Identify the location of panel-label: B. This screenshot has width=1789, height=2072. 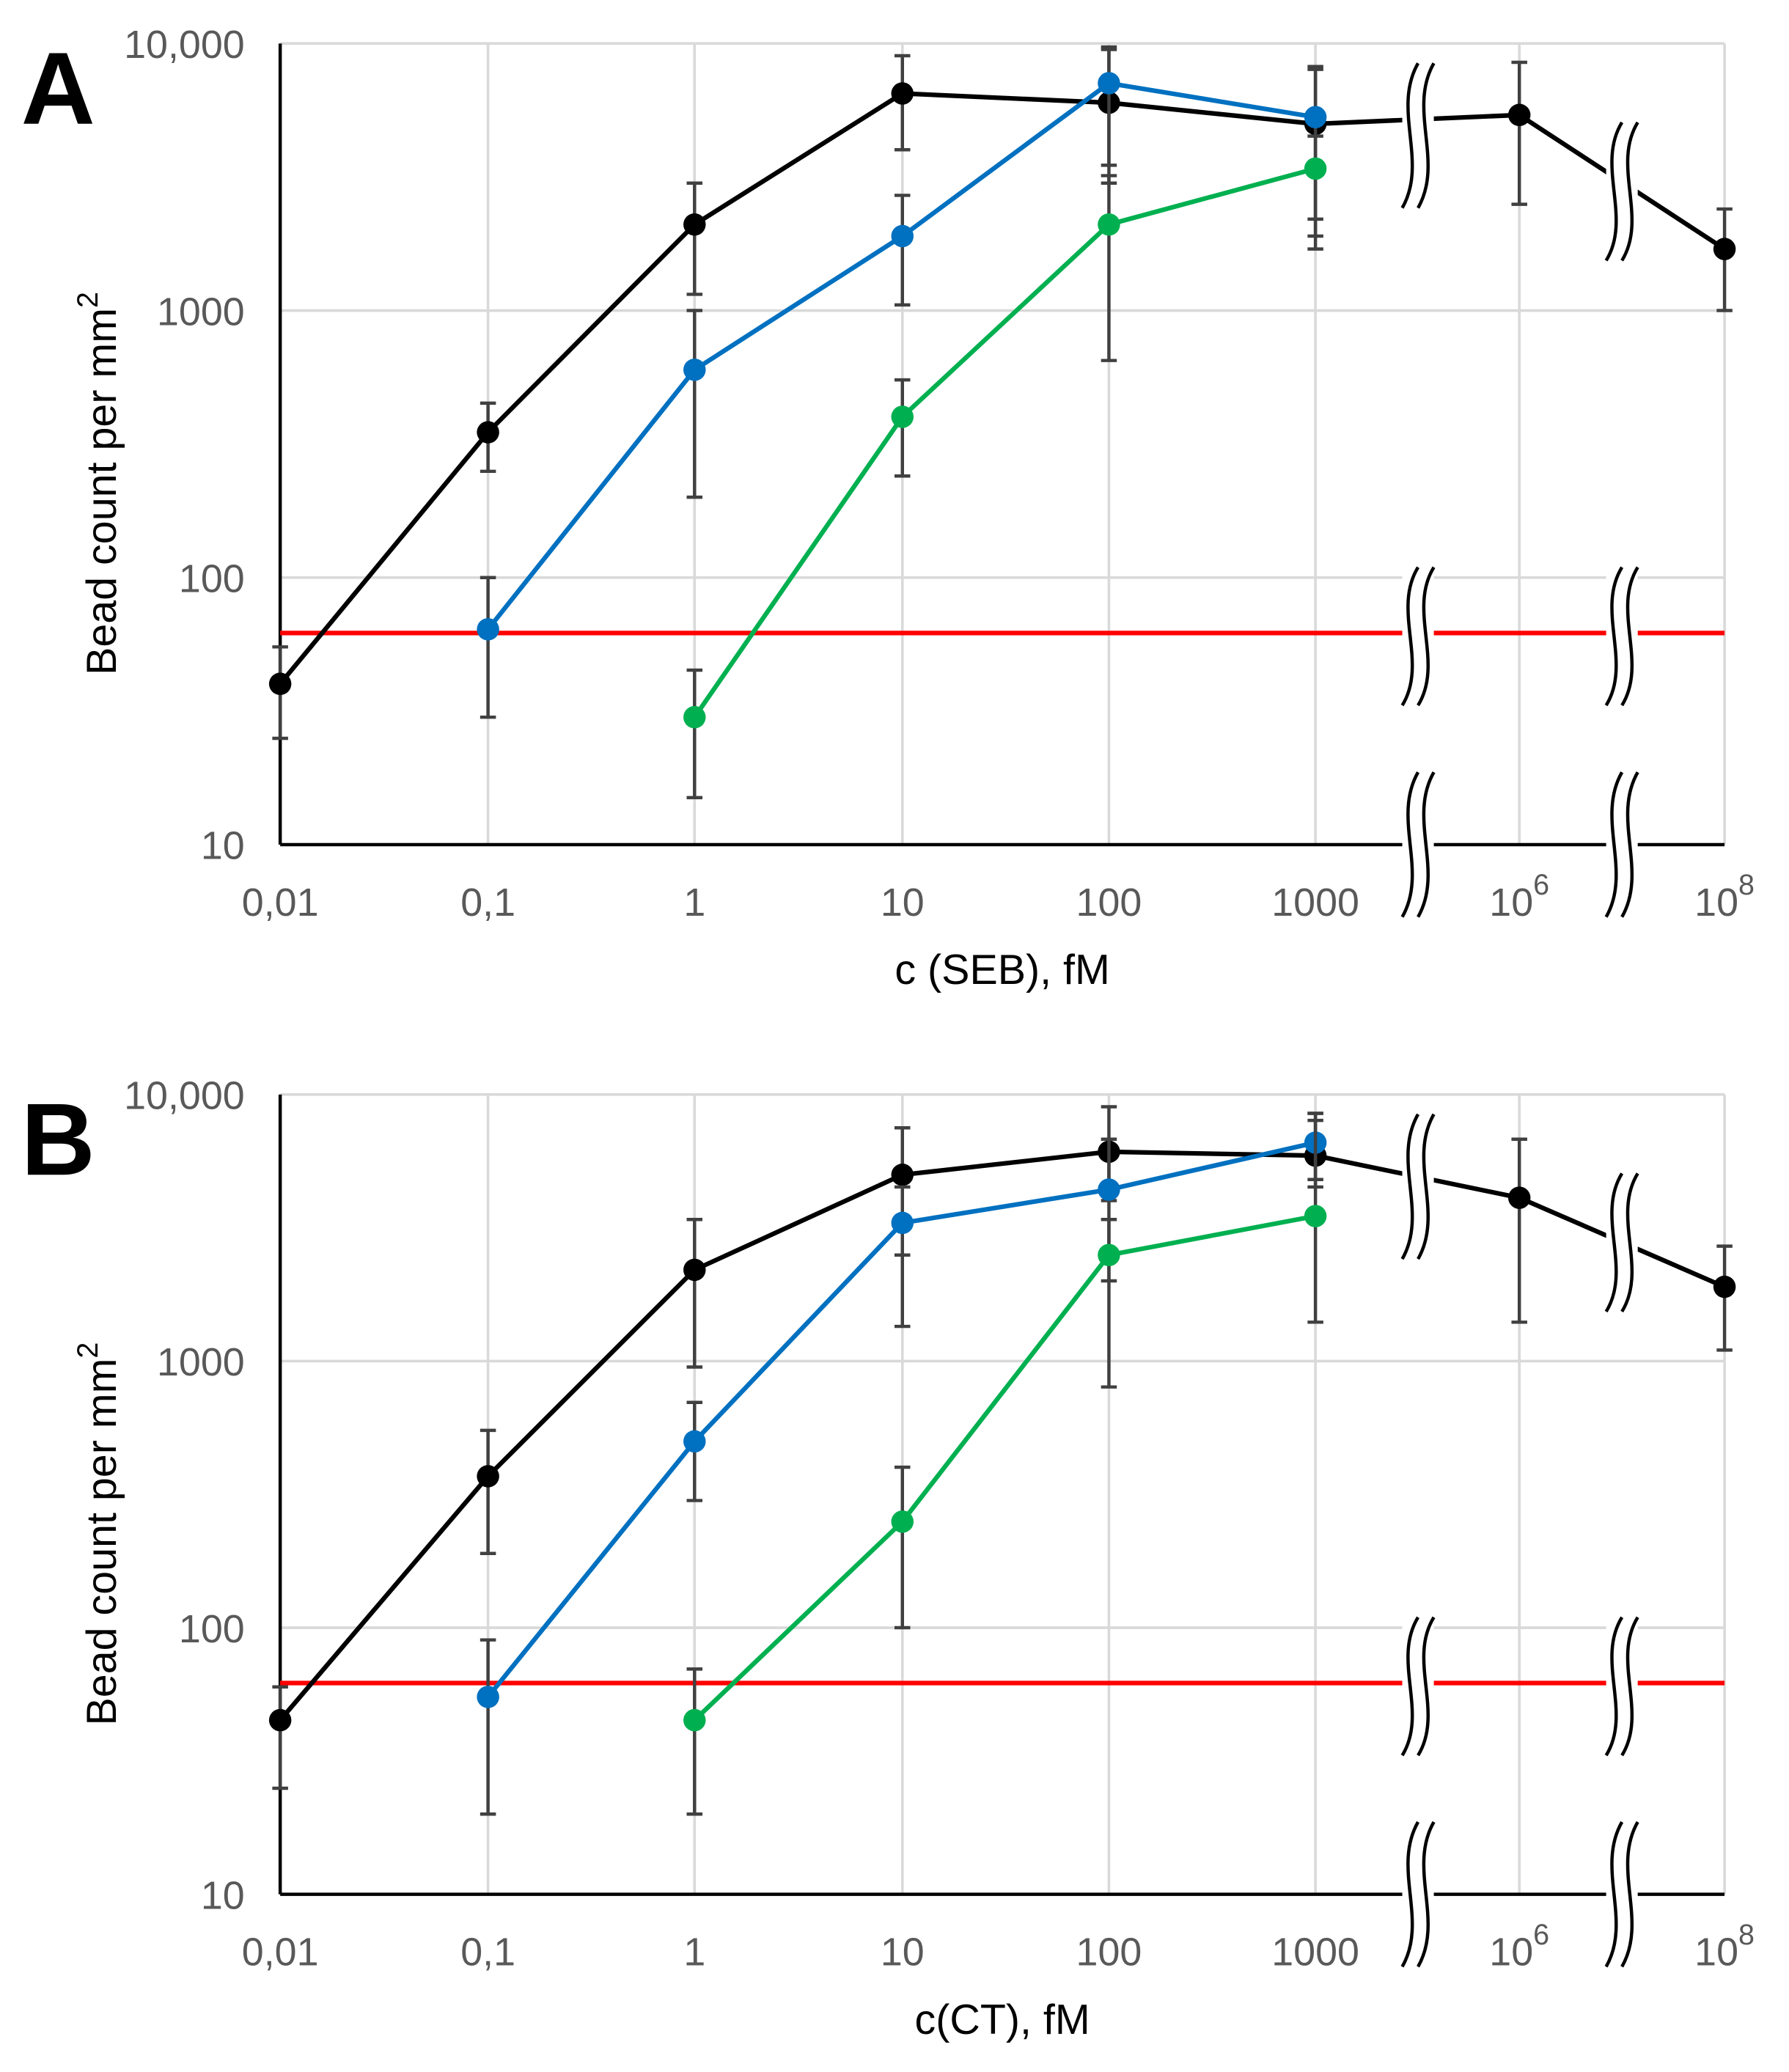
(58, 1139).